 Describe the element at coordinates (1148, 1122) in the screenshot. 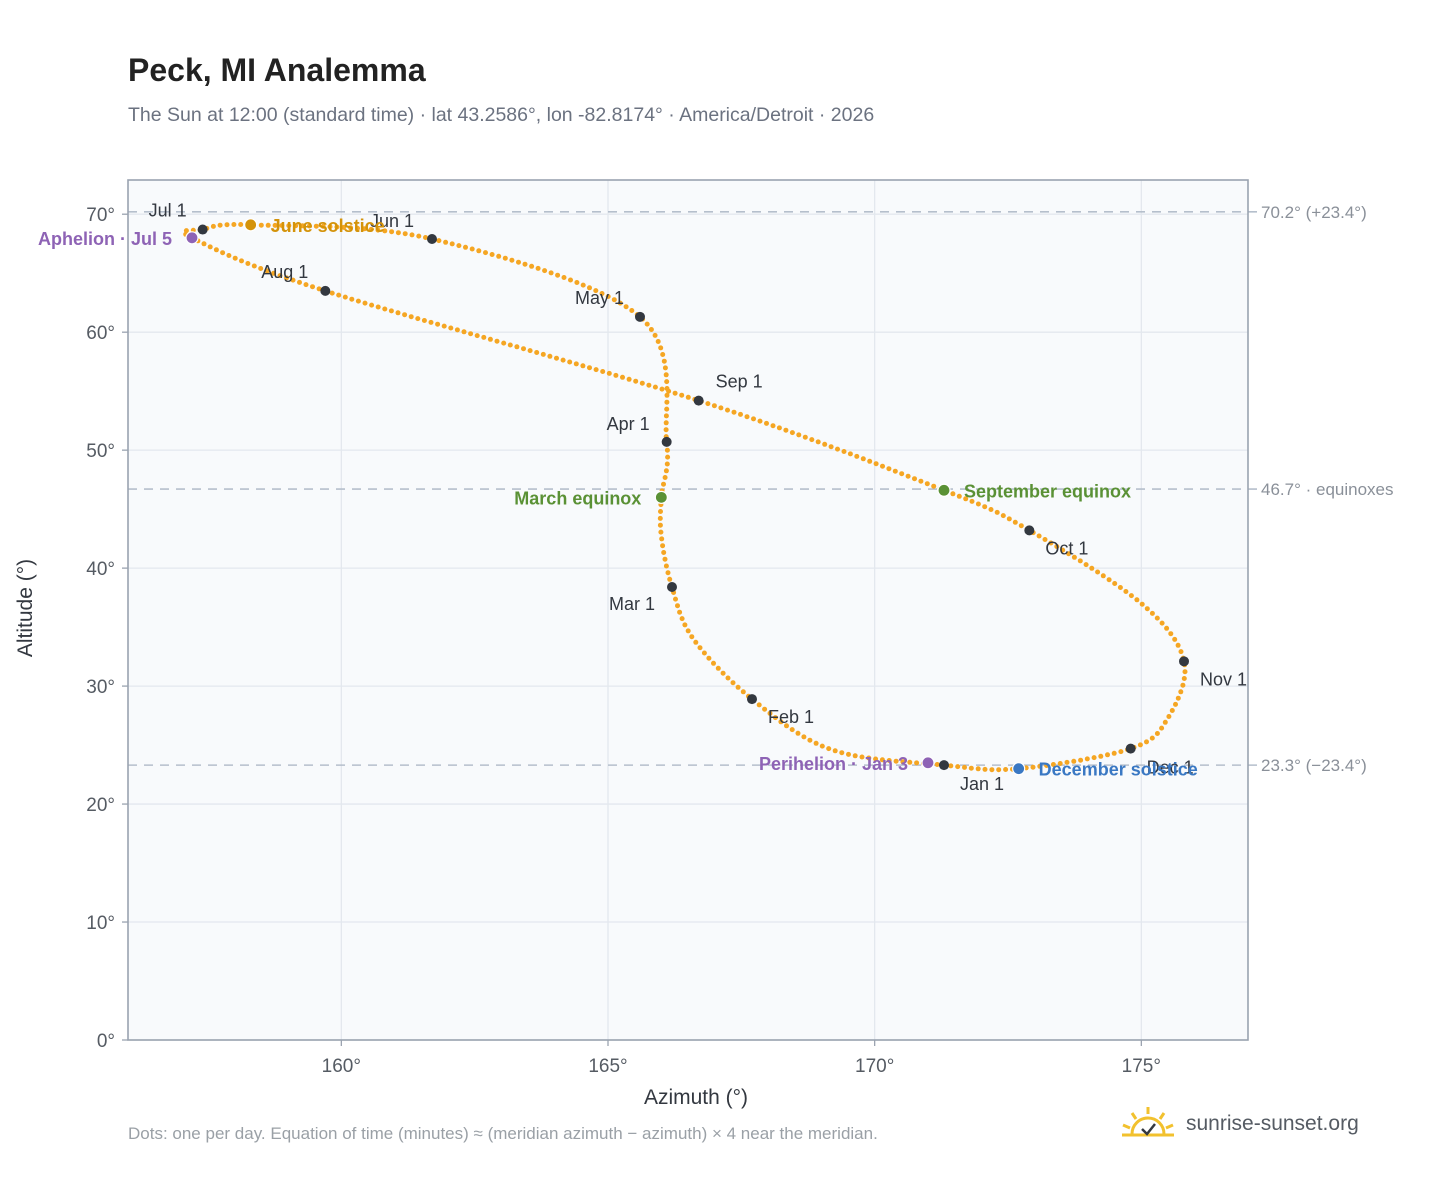

I see `sun-logo-icon` at that location.